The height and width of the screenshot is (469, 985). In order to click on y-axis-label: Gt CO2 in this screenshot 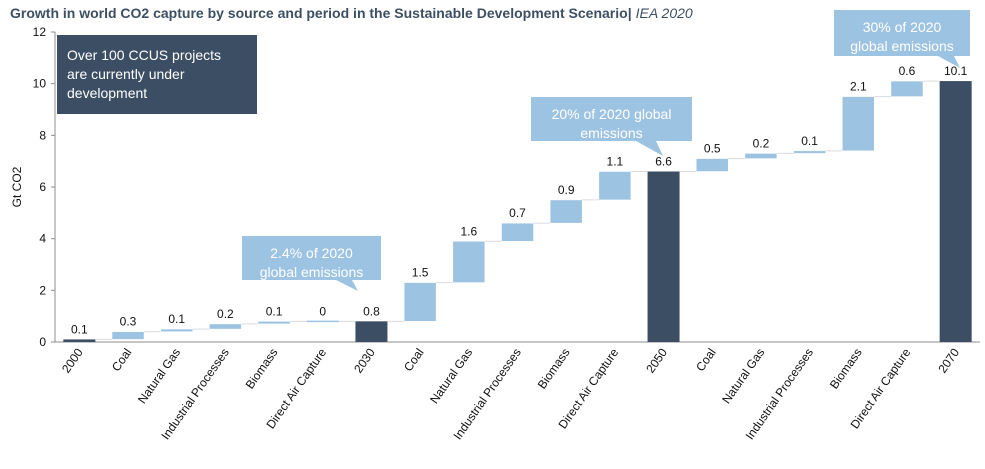, I will do `click(17, 186)`.